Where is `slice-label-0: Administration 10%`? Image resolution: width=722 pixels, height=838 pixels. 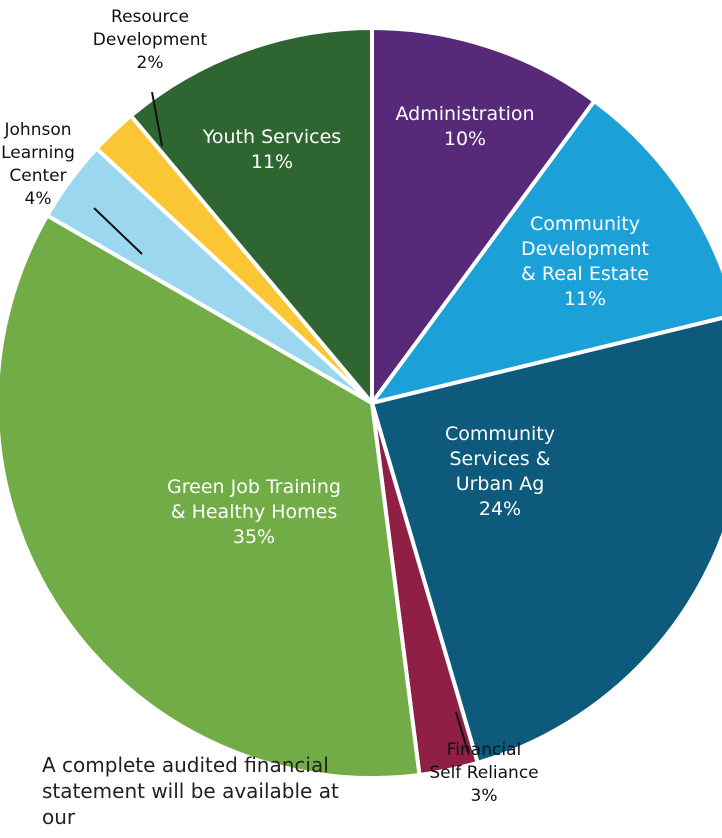
slice-label-0: Administration 10% is located at coordinates (464, 126).